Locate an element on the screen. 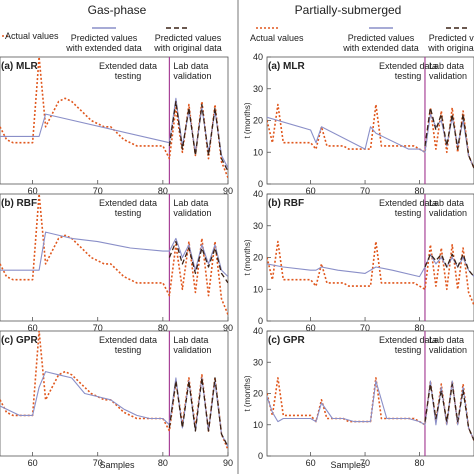  y-tick-label-right-b-rbf-30: 30 is located at coordinates (258, 226).